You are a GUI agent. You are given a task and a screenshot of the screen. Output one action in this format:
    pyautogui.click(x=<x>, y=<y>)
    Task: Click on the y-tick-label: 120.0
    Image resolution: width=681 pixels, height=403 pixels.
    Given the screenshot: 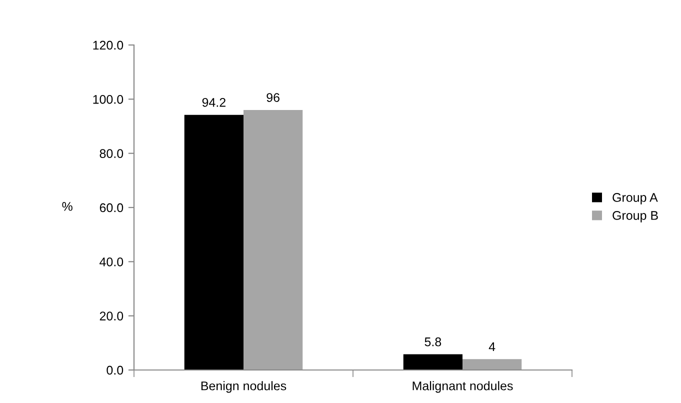 What is the action you would take?
    pyautogui.click(x=108, y=45)
    